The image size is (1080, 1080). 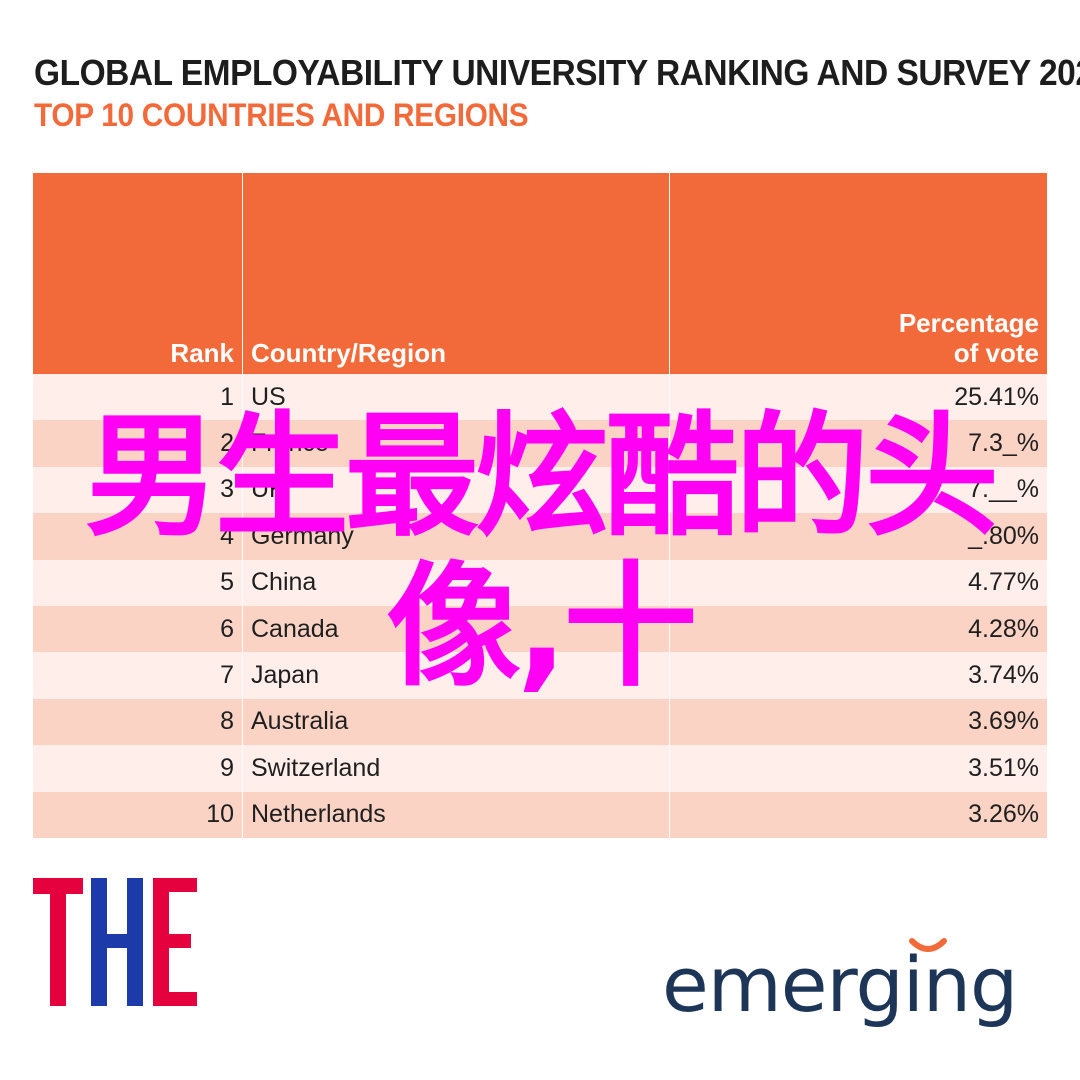 I want to click on emerging-logo-text: emerging, so click(x=839, y=984).